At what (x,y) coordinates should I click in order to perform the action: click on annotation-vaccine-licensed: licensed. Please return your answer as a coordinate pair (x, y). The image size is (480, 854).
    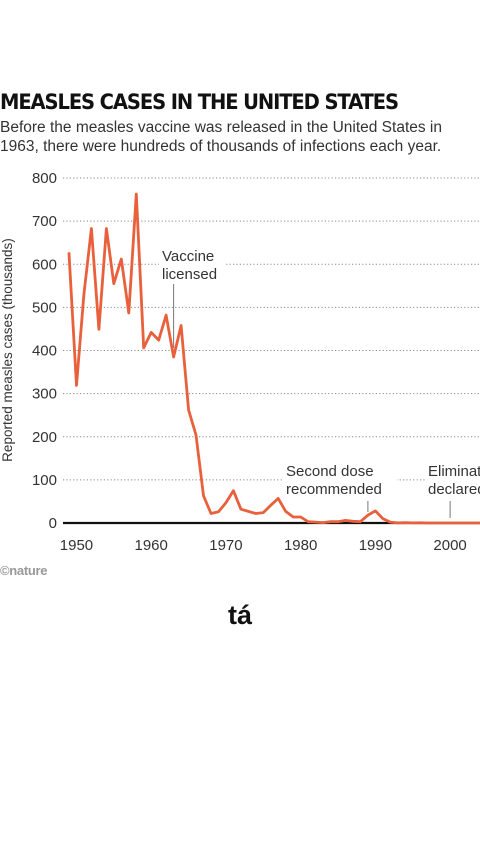
    Looking at the image, I should click on (189, 274).